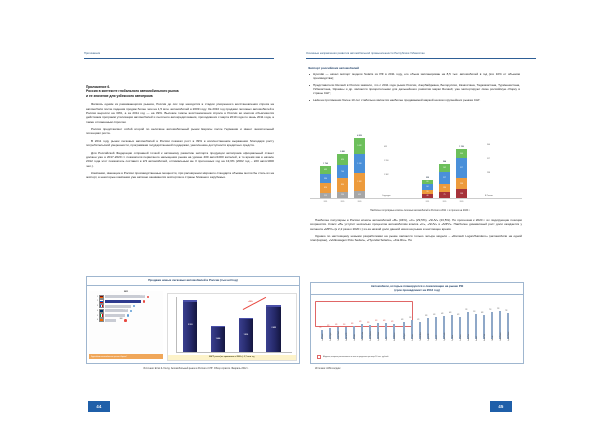 The width and height of the screenshot is (600, 424). I want to click on stack-2011-right-label: 2011, so click(427, 202).